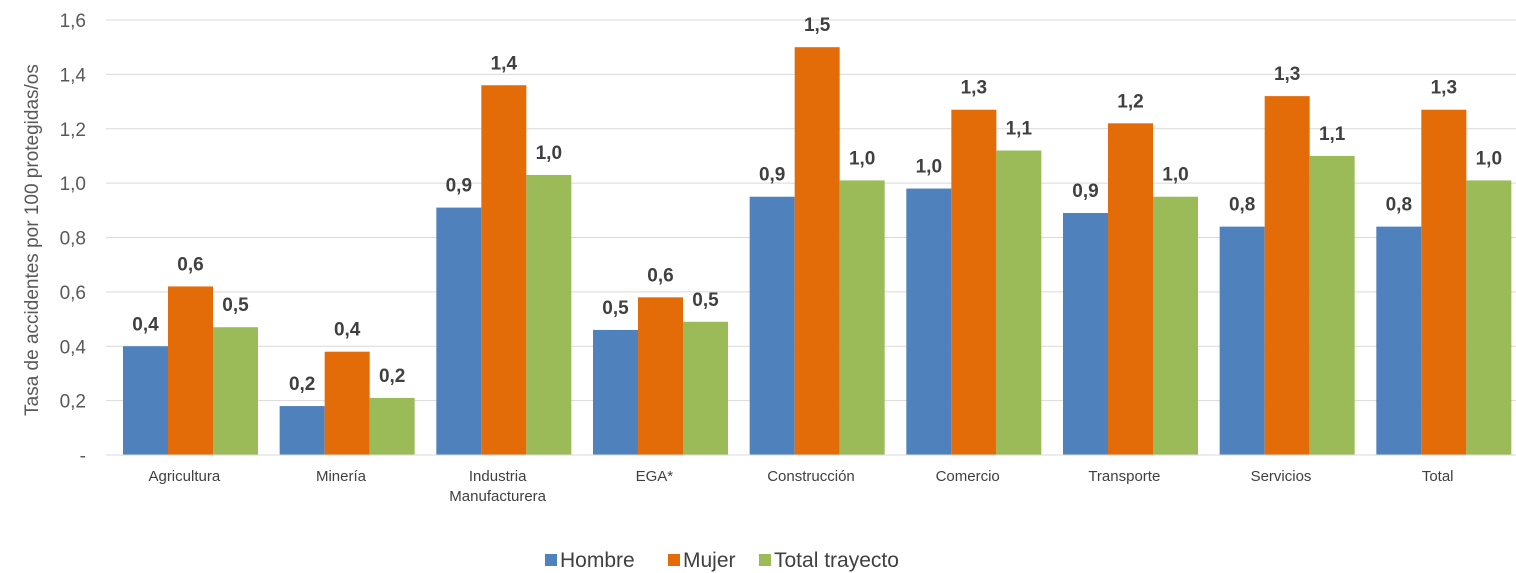 This screenshot has height=573, width=1516. What do you see at coordinates (73, 293) in the screenshot?
I see `y-tick-label: 0,6` at bounding box center [73, 293].